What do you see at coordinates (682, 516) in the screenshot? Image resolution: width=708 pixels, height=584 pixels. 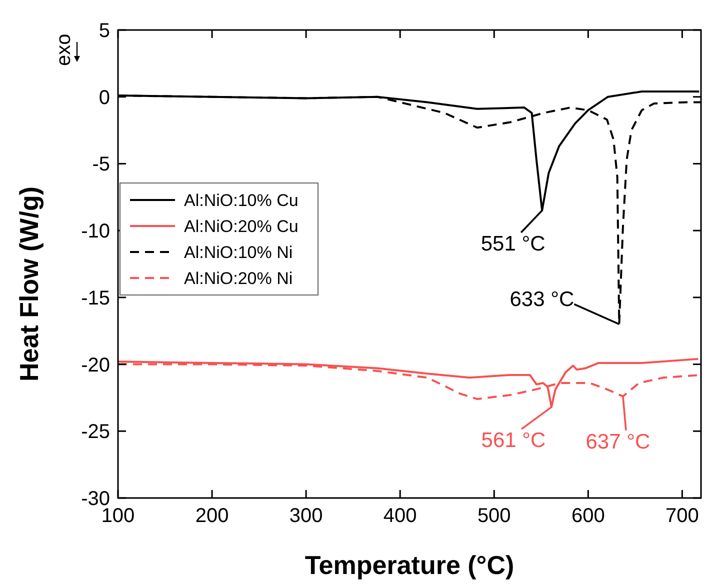 I see `x-tick-label: 700` at bounding box center [682, 516].